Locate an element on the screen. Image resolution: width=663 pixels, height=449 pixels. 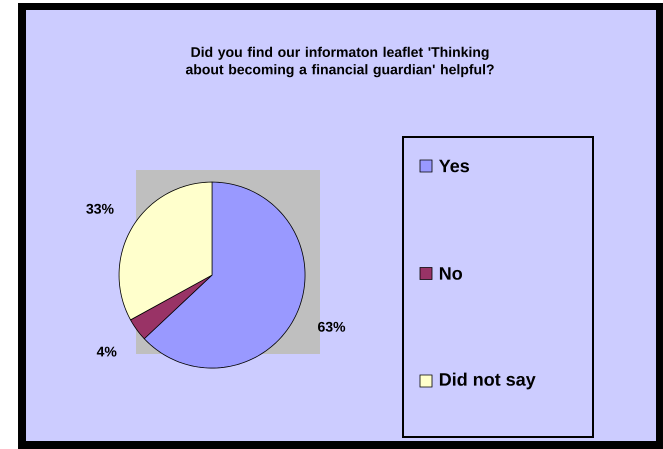
legend-label: No is located at coordinates (451, 273).